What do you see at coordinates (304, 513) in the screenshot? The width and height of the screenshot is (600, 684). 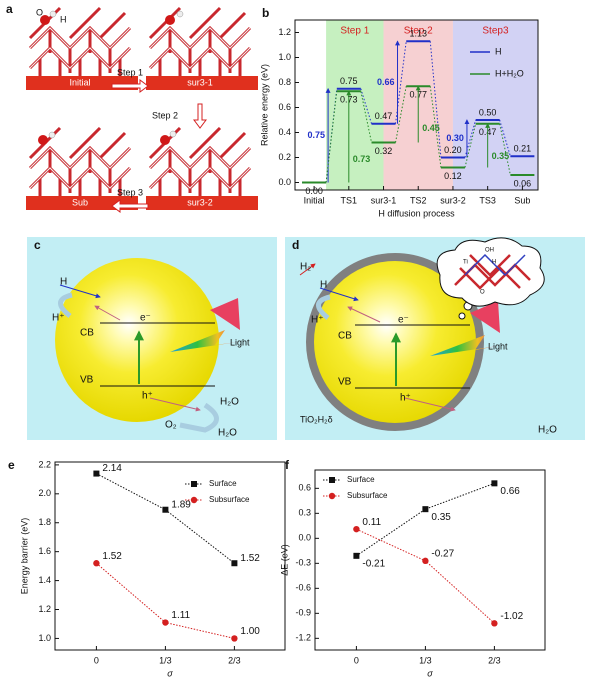 I see `y-tick-label: 0.3` at bounding box center [304, 513].